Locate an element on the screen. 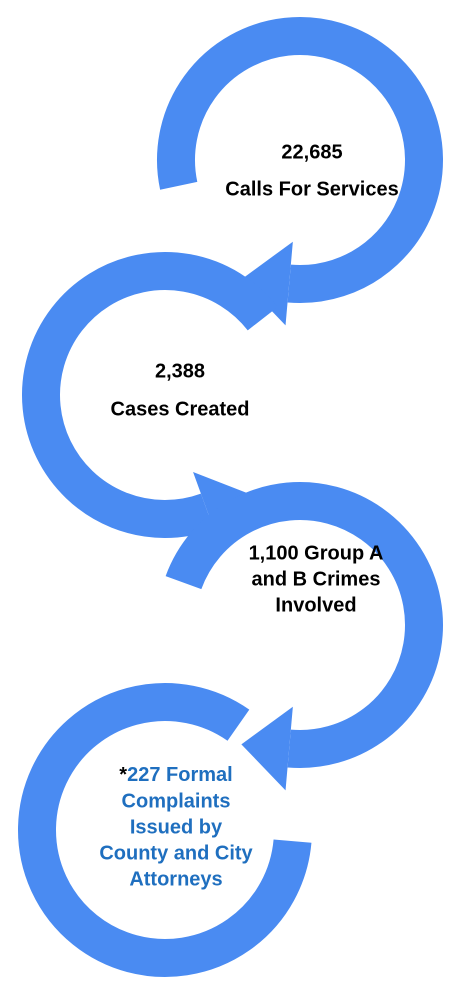 Image resolution: width=458 pixels, height=991 pixels. asterisk: * is located at coordinates (123, 775).